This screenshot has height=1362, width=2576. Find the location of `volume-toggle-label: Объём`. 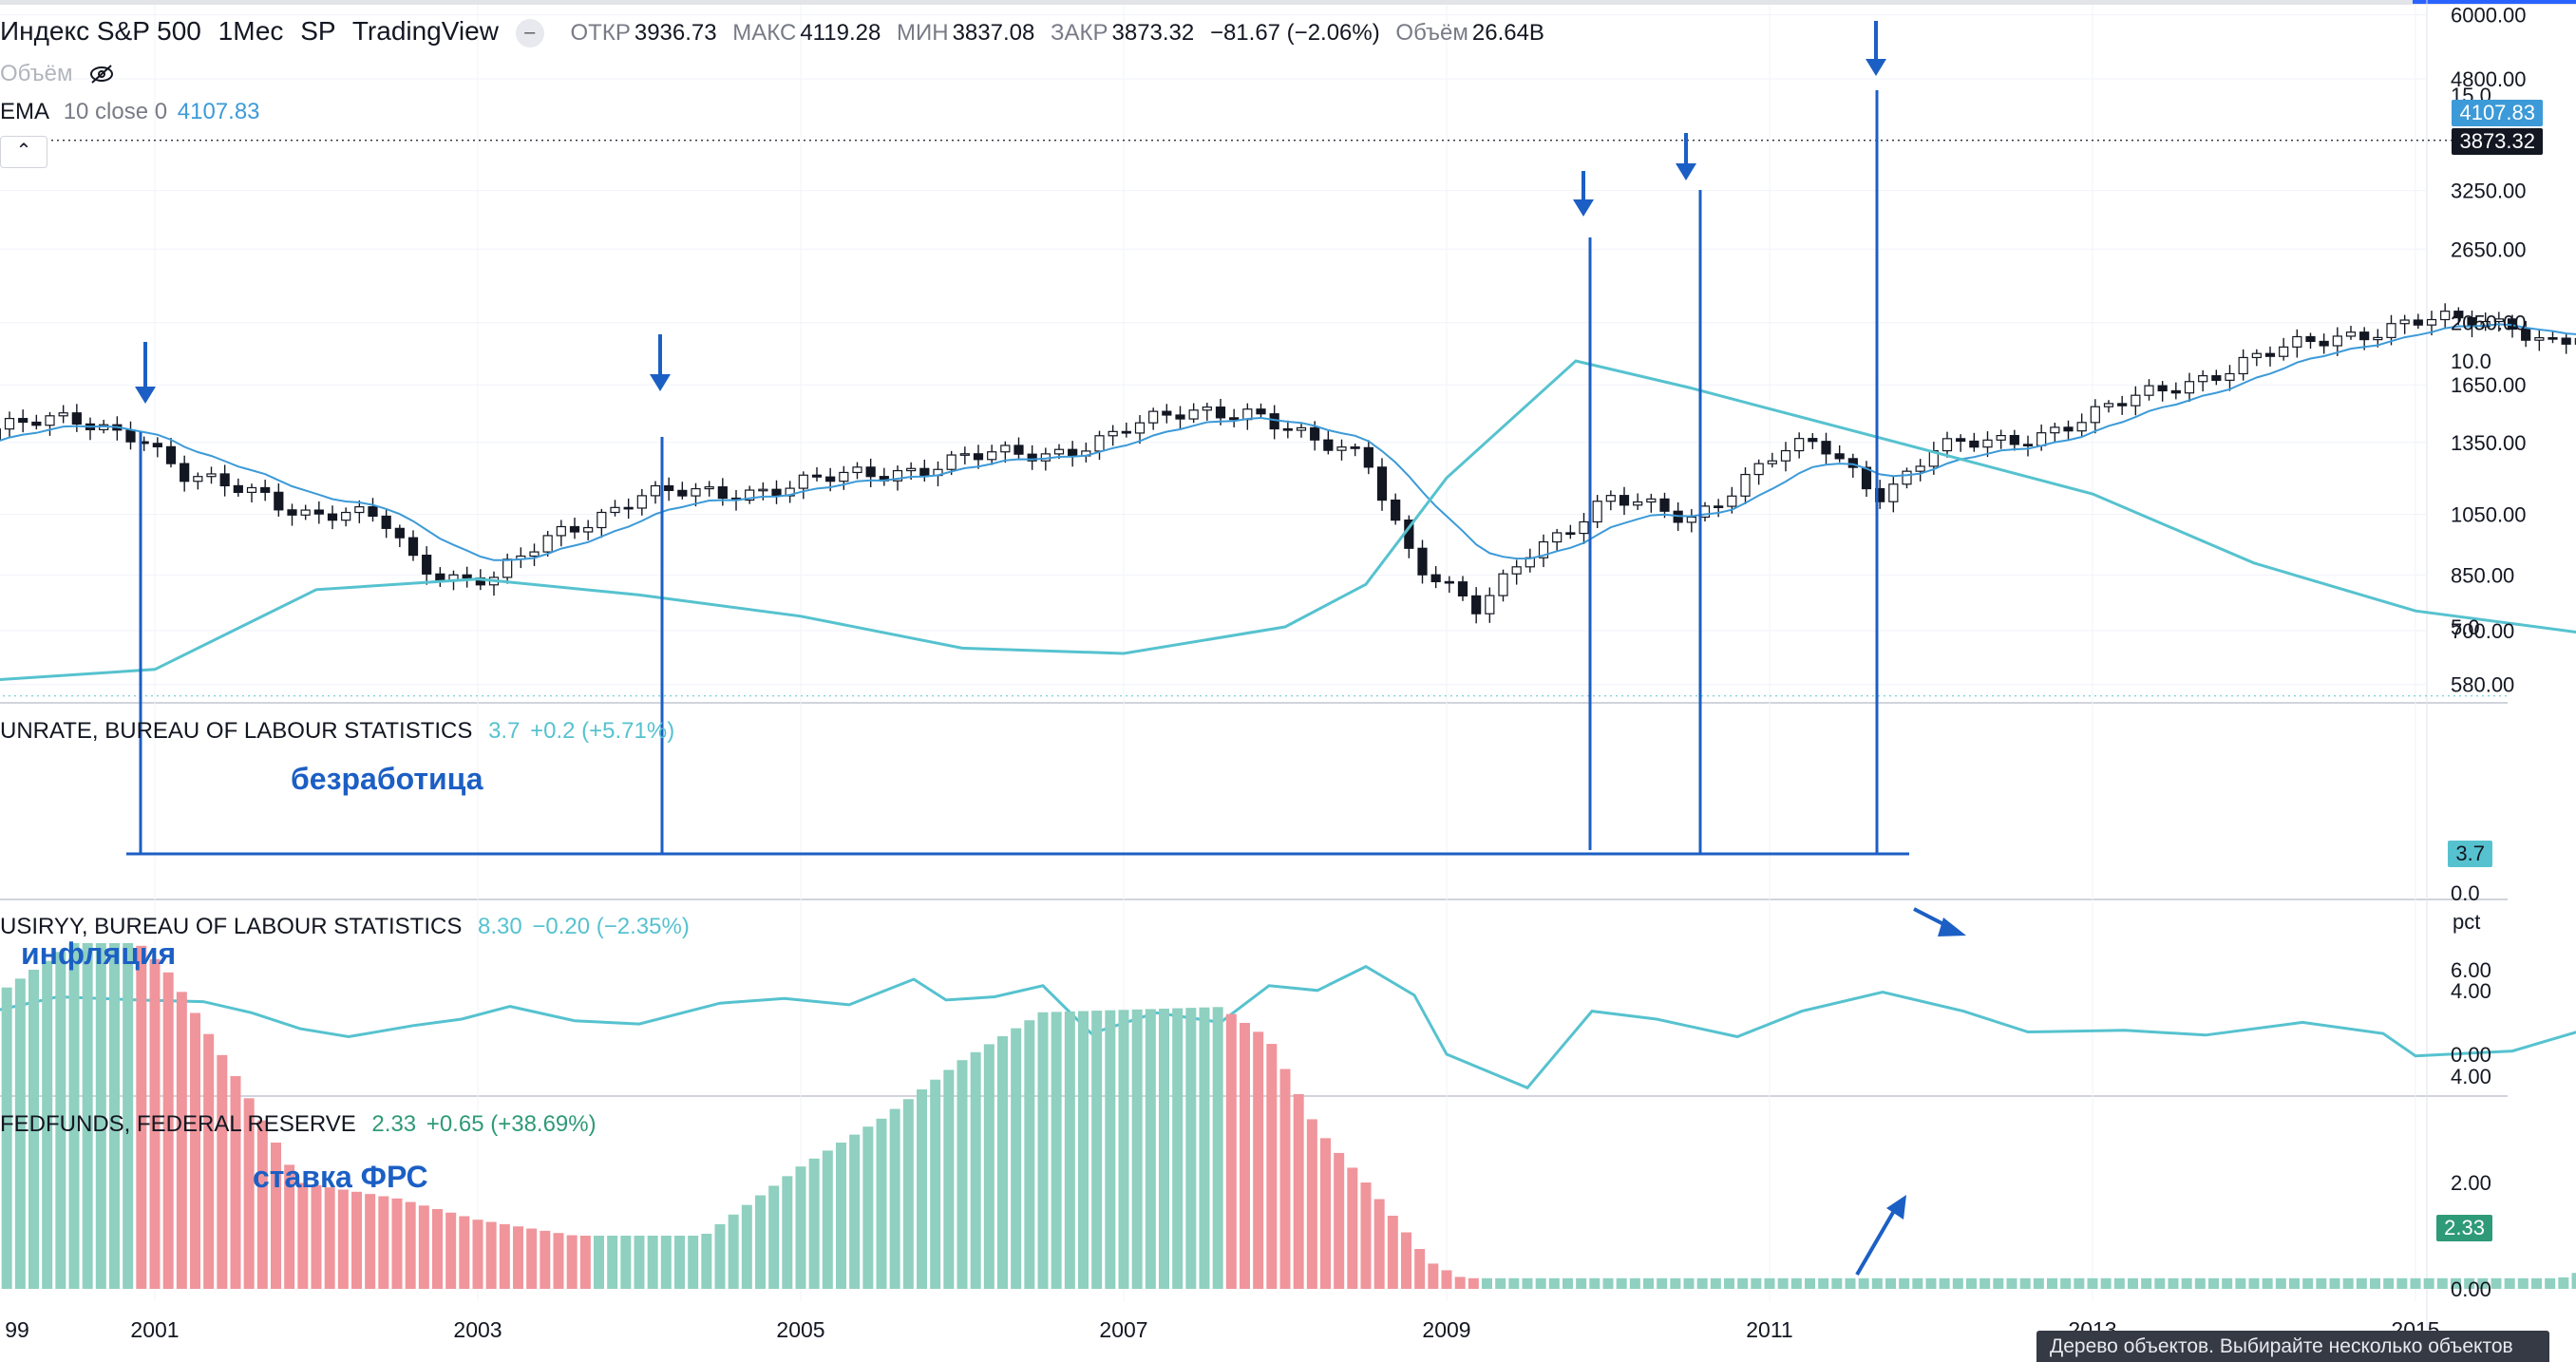

volume-toggle-label: Объём is located at coordinates (36, 73).